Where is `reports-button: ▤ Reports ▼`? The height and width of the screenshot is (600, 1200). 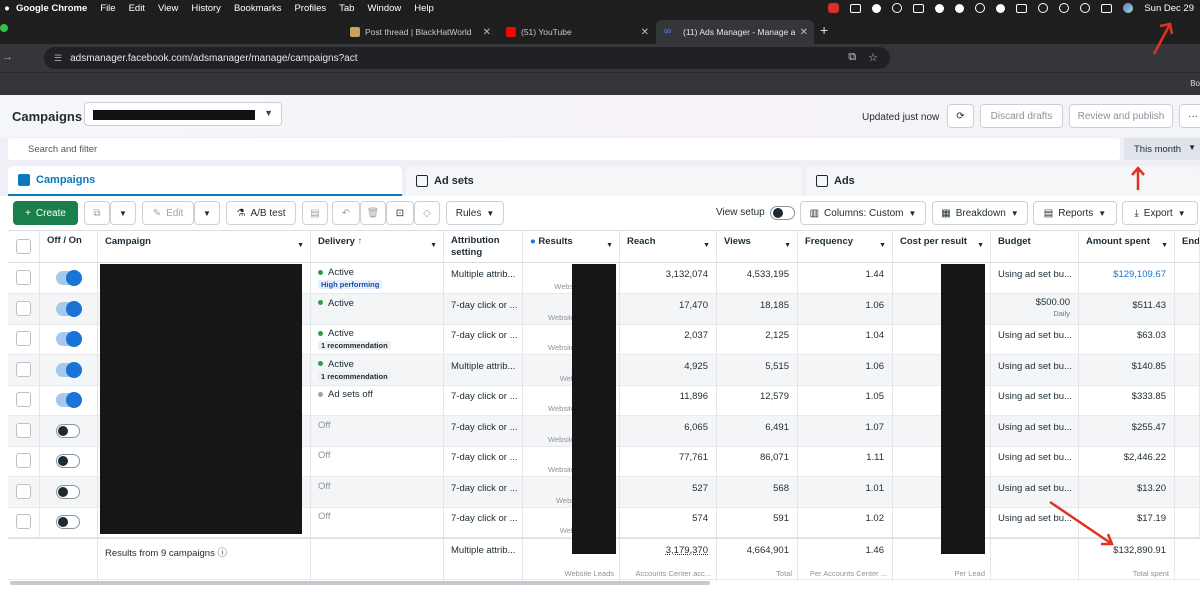 reports-button: ▤ Reports ▼ is located at coordinates (1075, 213).